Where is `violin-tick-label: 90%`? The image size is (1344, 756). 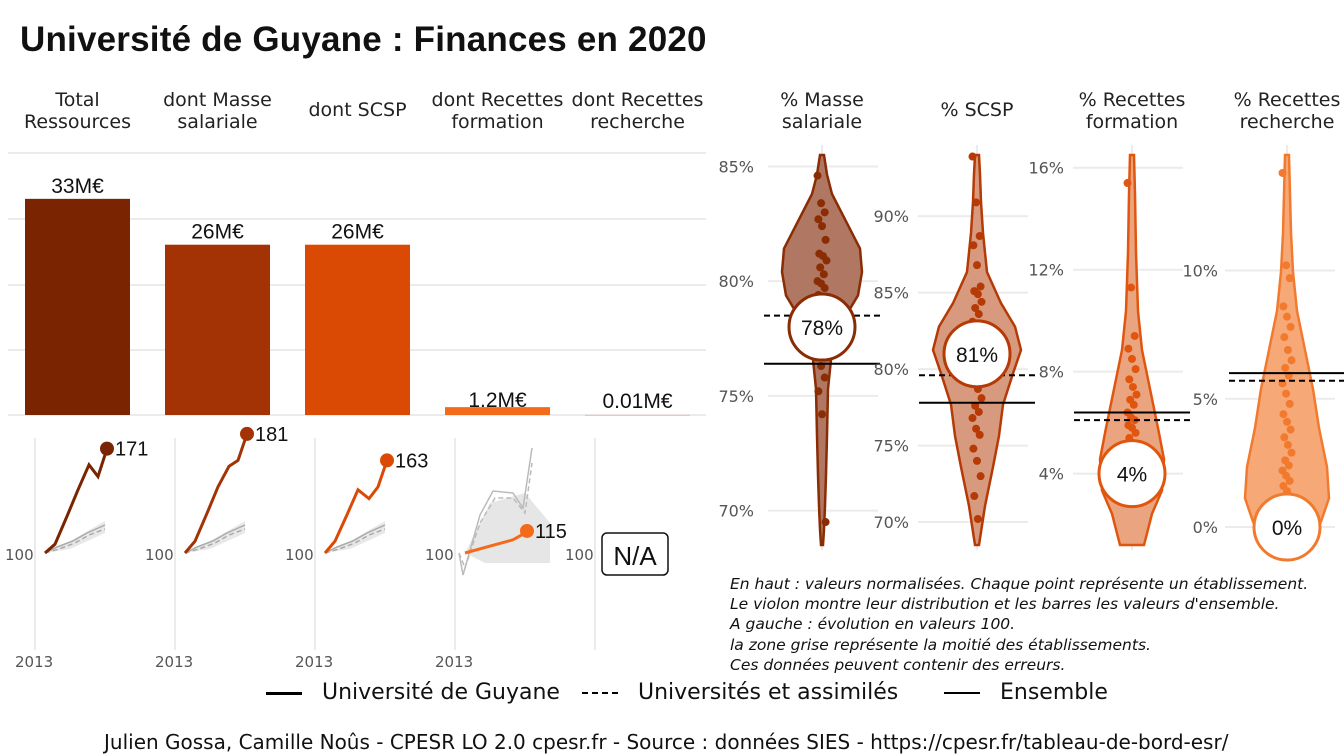 violin-tick-label: 90% is located at coordinates (891, 216).